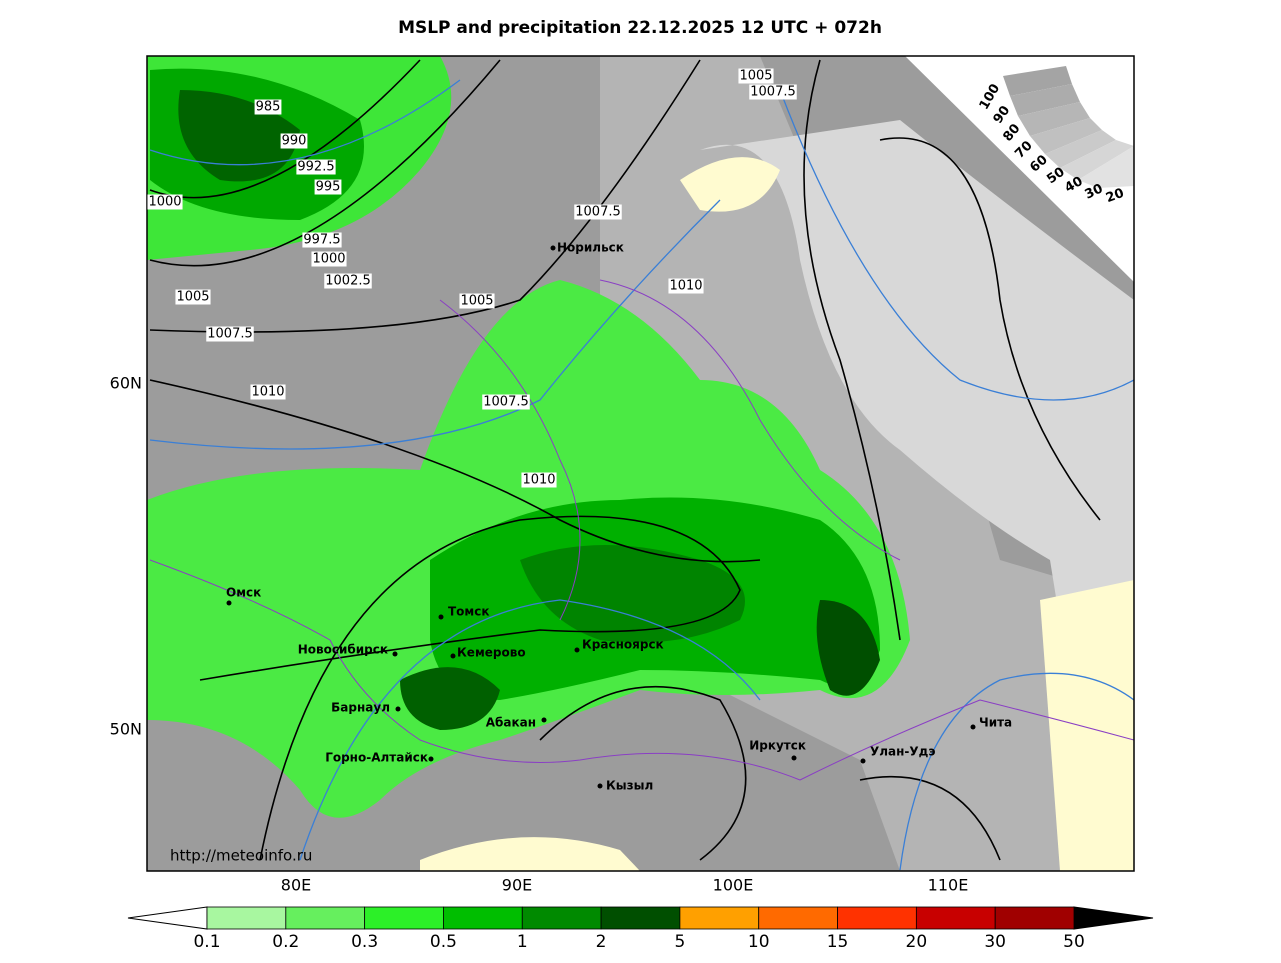  I want to click on city-label: Абакан, so click(511, 723).